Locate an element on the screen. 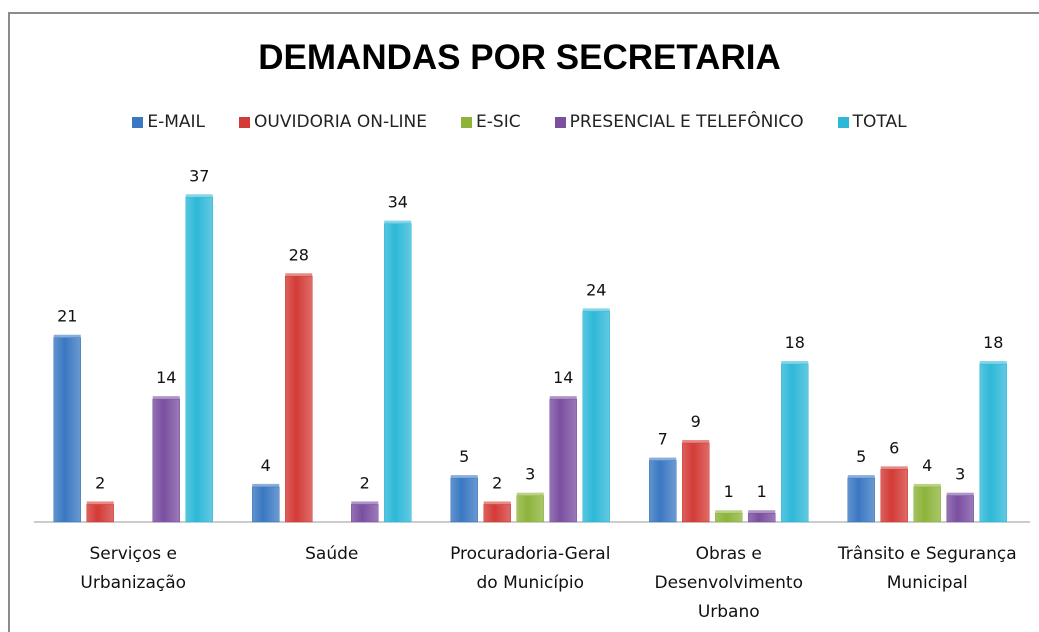 The height and width of the screenshot is (632, 1039). x-tick-label: Trânsito e Segurança Municipal is located at coordinates (927, 568).